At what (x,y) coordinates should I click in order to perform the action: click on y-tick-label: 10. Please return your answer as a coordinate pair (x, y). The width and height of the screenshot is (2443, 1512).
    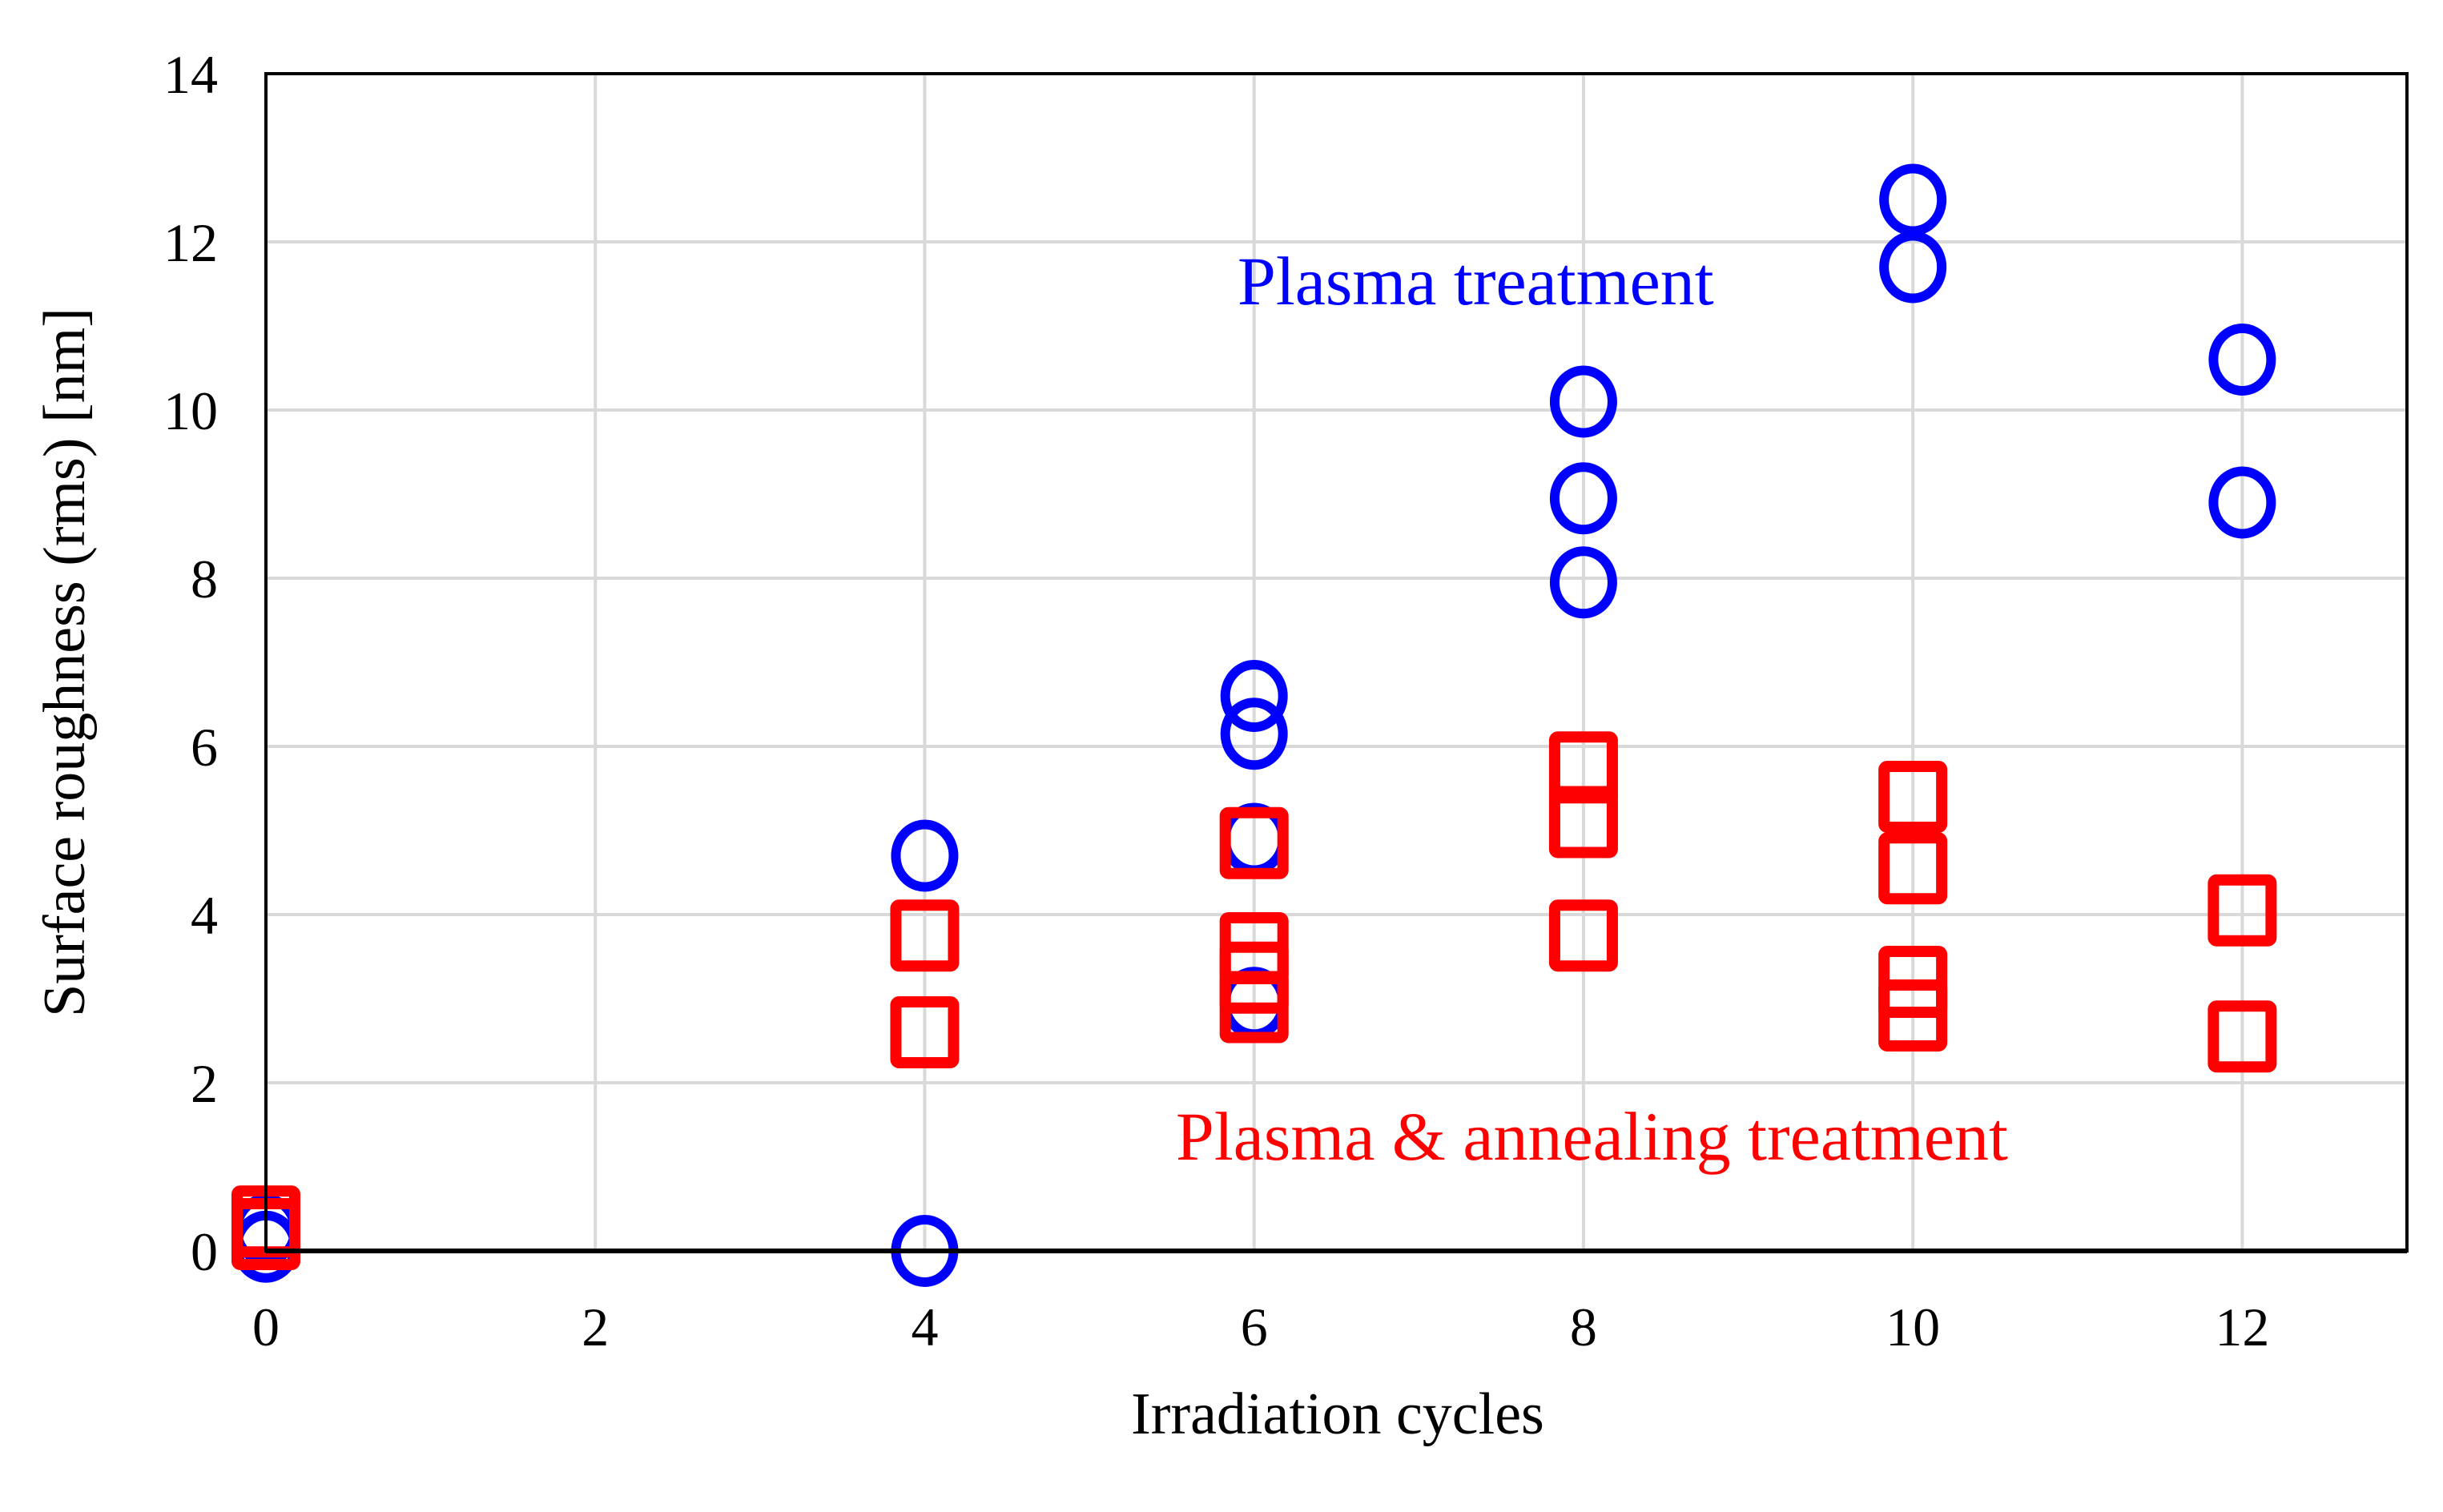
    Looking at the image, I should click on (190, 410).